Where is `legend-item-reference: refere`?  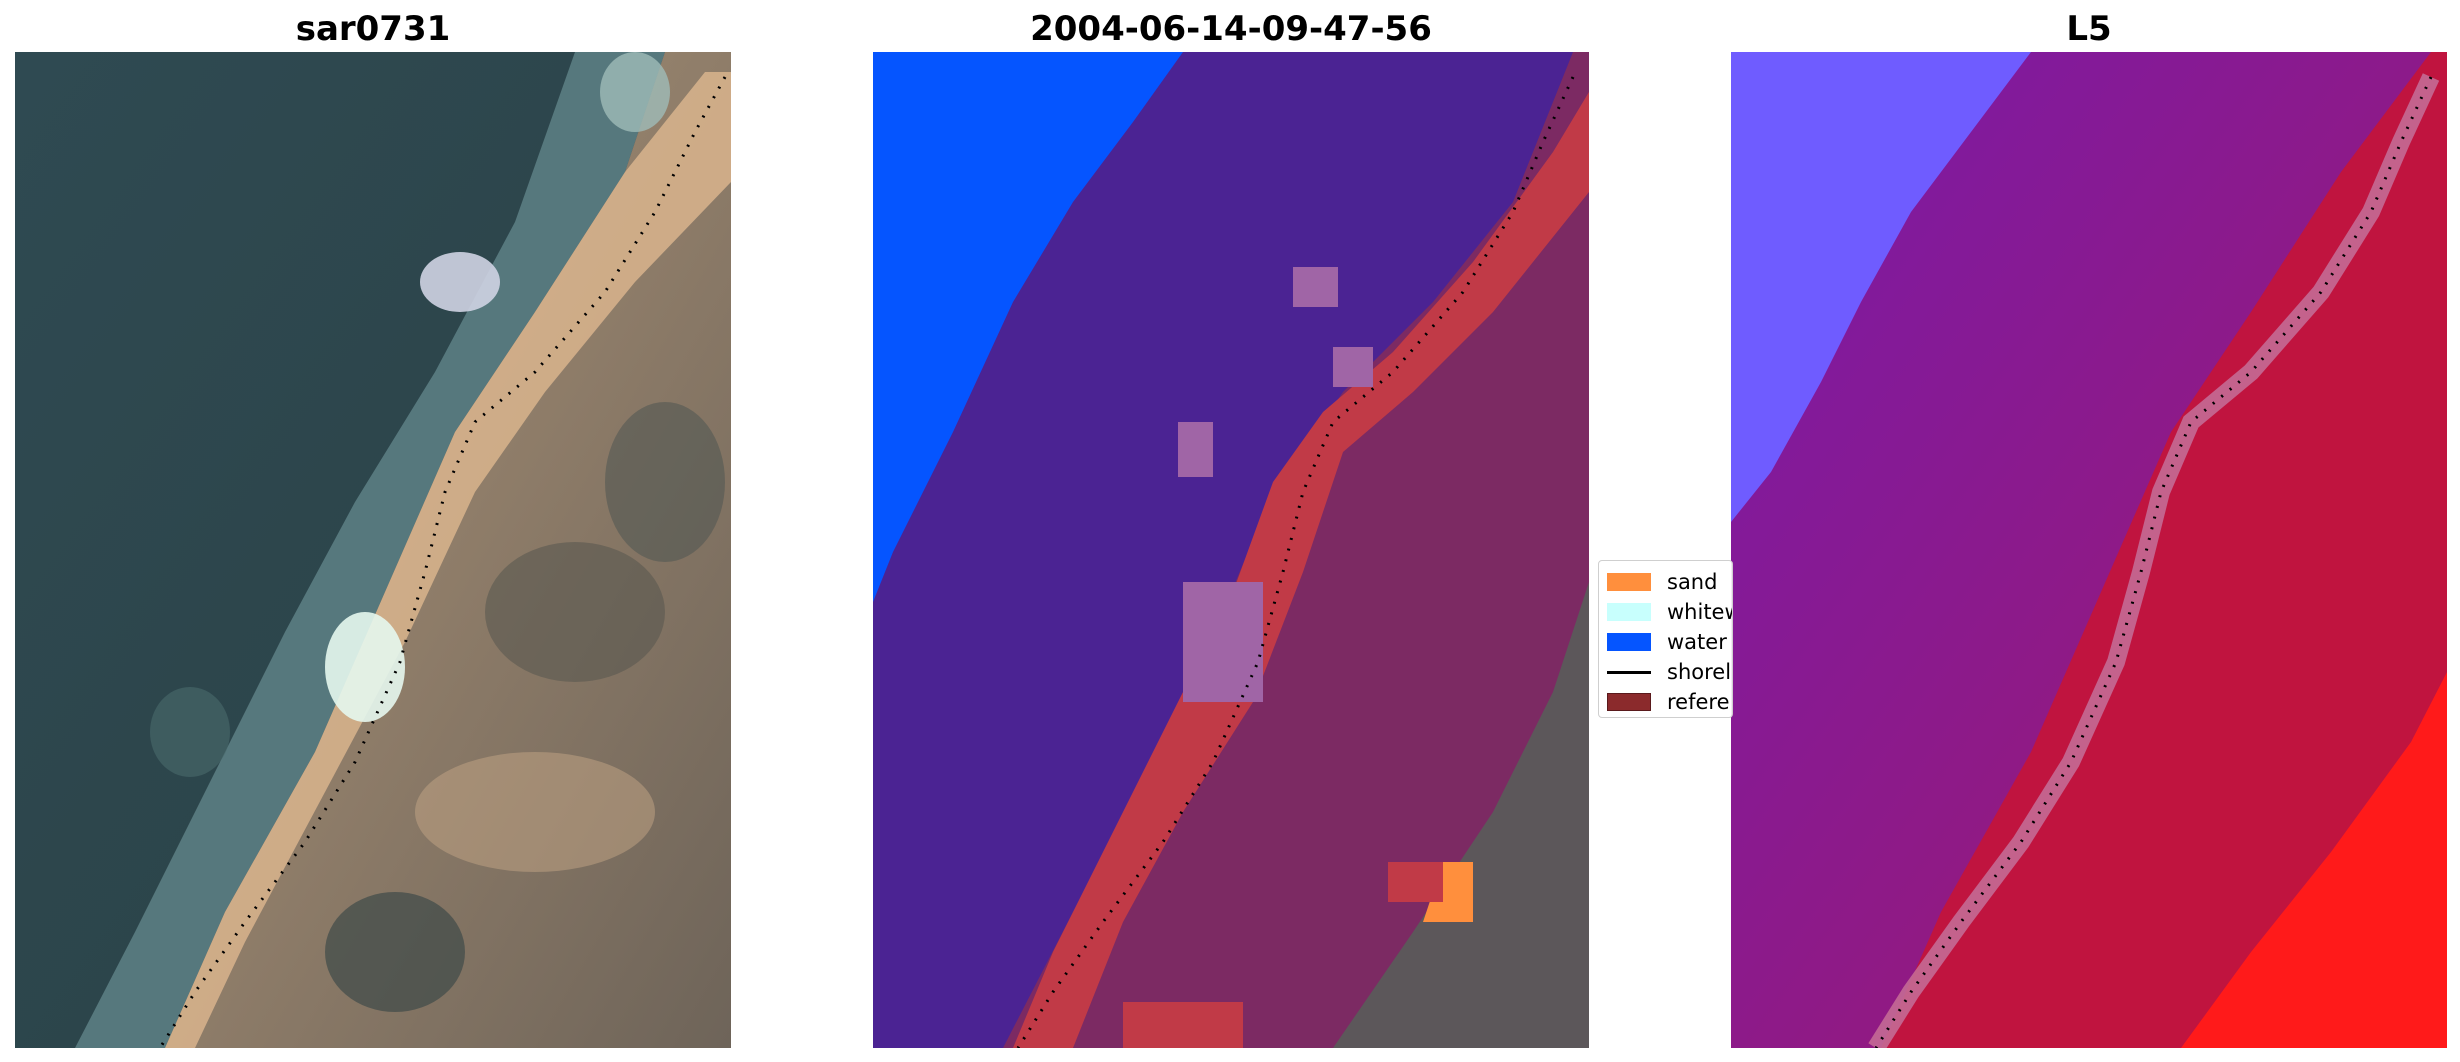 legend-item-reference: refere is located at coordinates (1665, 702).